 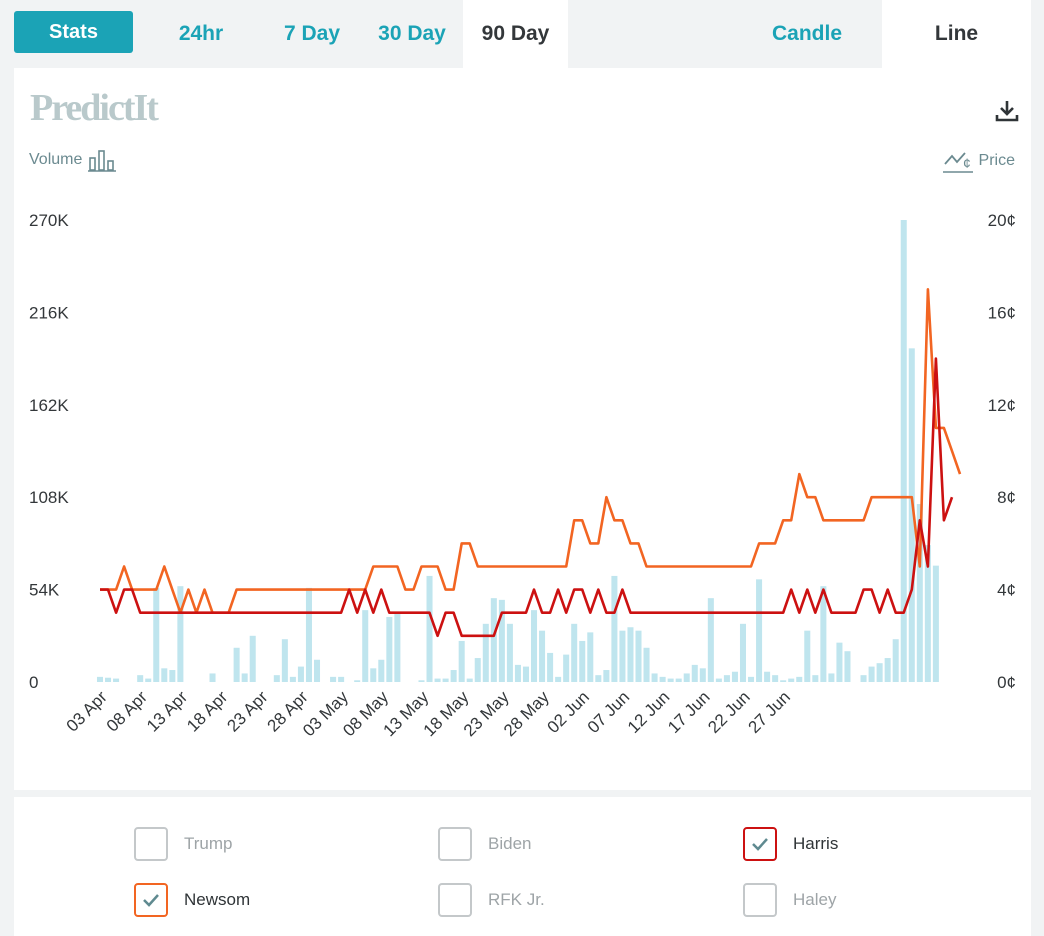 I want to click on legend-item-trump: Trump, so click(x=183, y=844).